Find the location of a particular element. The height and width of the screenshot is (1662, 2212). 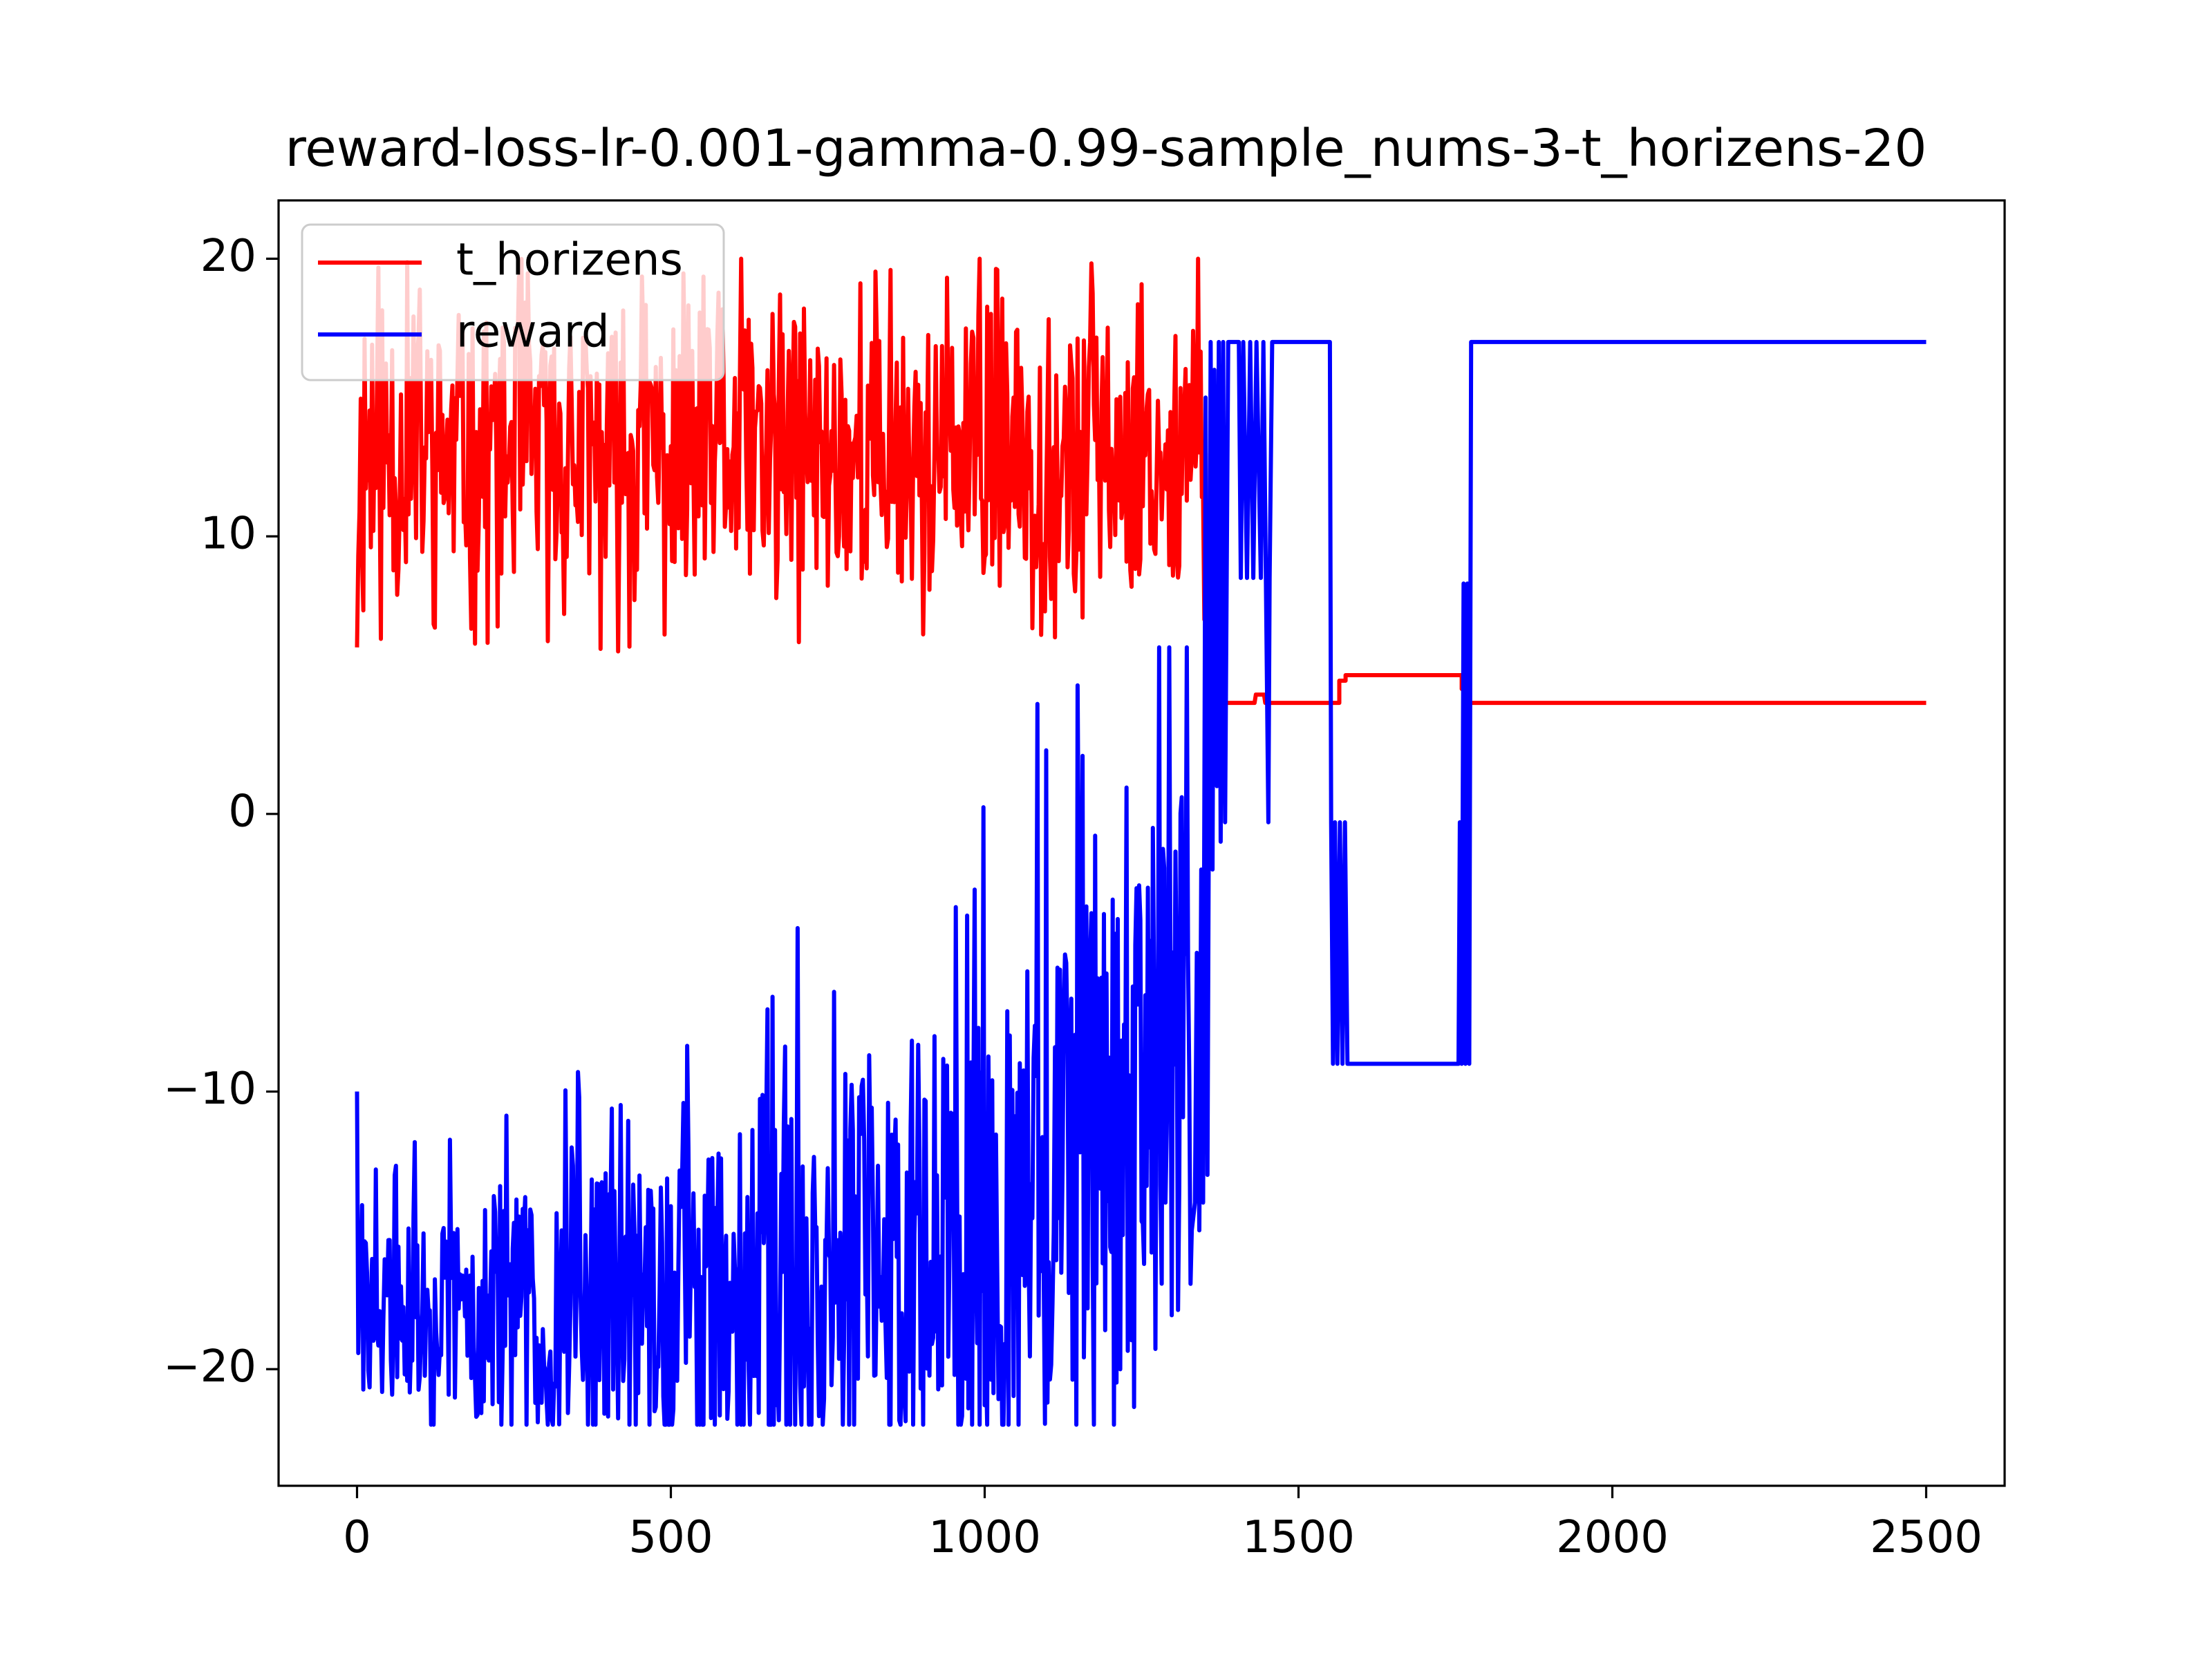

x-tick-label: 0 is located at coordinates (357, 1538).